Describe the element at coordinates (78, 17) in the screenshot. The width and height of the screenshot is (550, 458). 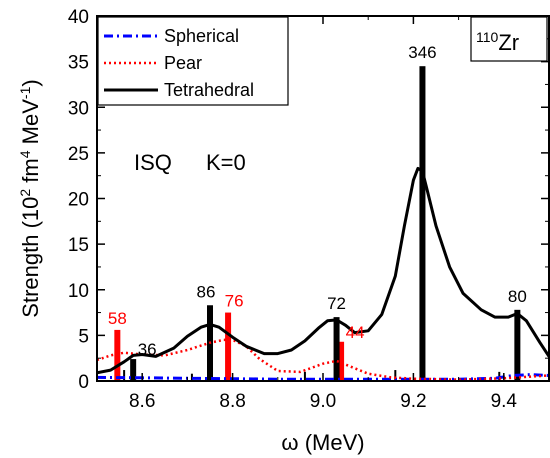
I see `y-tick-label-8: 40` at that location.